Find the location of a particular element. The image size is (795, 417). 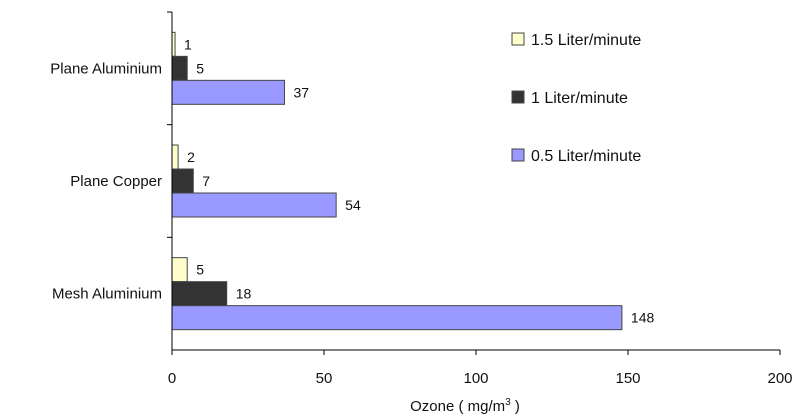

bar-plane-copper-1-liter-minute is located at coordinates (182, 181).